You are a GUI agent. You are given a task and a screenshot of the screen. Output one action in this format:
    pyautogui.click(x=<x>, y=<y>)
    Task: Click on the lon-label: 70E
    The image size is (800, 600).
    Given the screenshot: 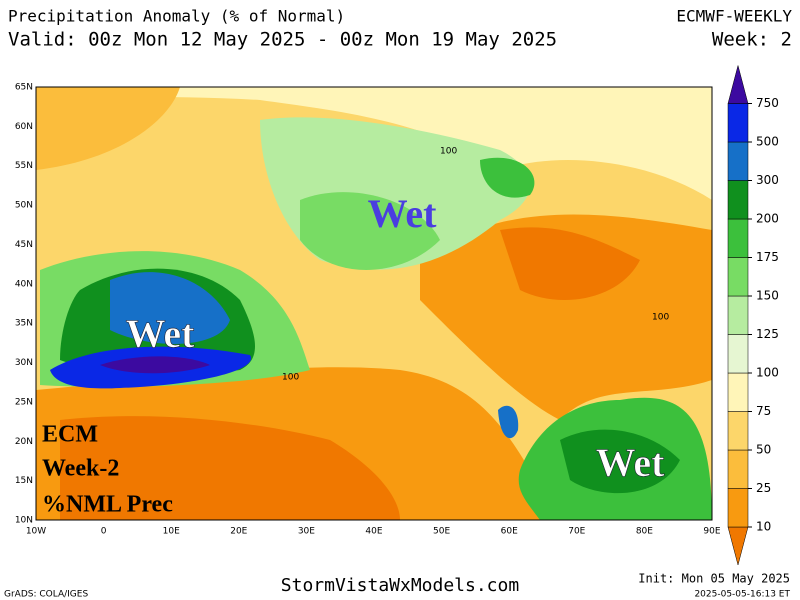 What is the action you would take?
    pyautogui.click(x=576, y=532)
    